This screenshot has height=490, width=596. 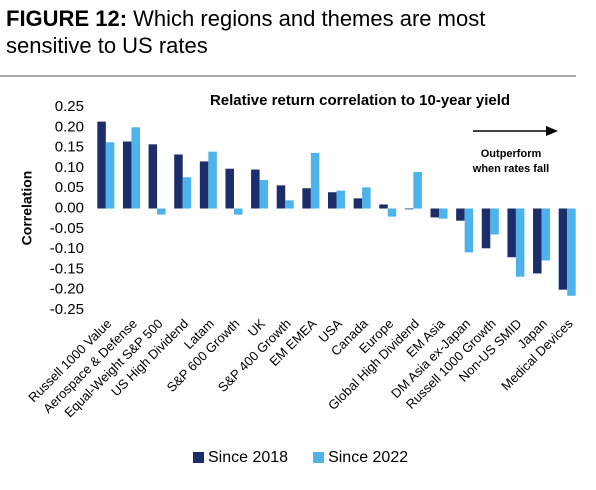 What do you see at coordinates (67, 248) in the screenshot?
I see `y-tick-label: -0.10` at bounding box center [67, 248].